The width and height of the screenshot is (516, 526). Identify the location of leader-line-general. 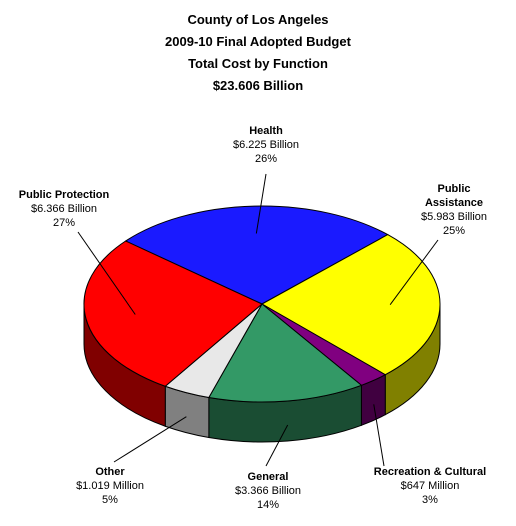
(277, 445).